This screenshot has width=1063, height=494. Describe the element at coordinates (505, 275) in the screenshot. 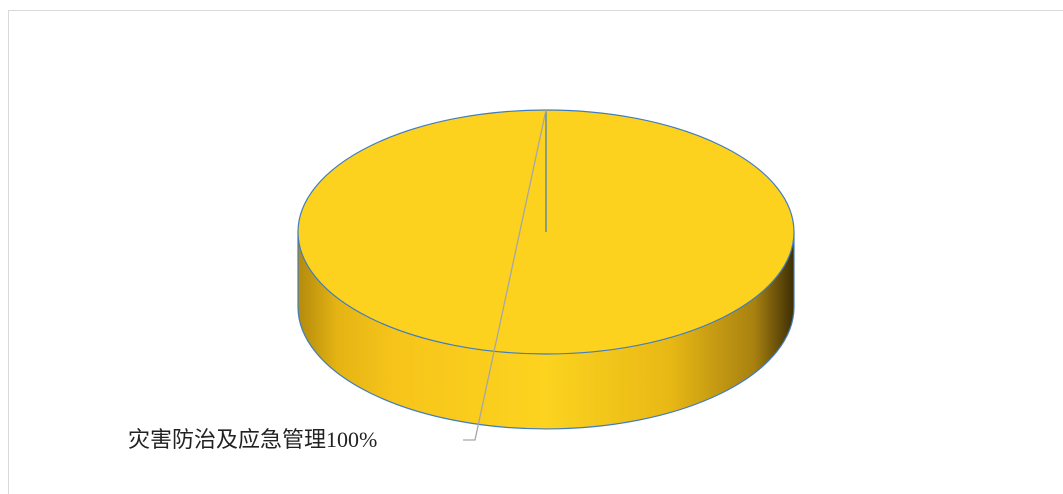

I see `leader-line` at that location.